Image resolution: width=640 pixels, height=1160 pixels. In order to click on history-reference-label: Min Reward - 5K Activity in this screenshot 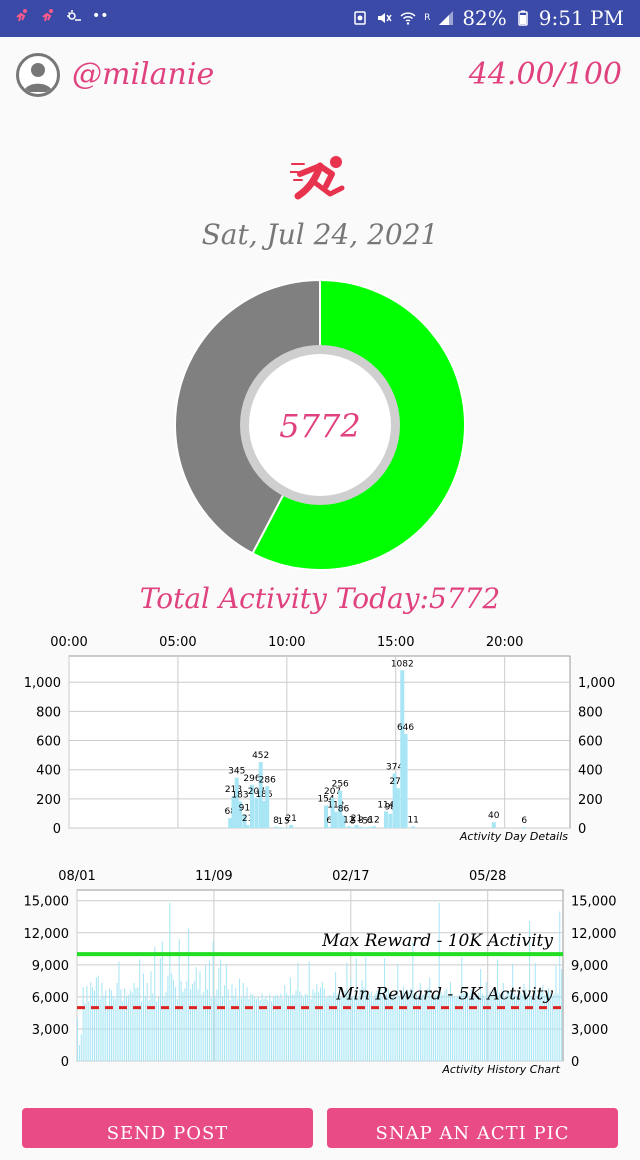, I will do `click(444, 995)`.